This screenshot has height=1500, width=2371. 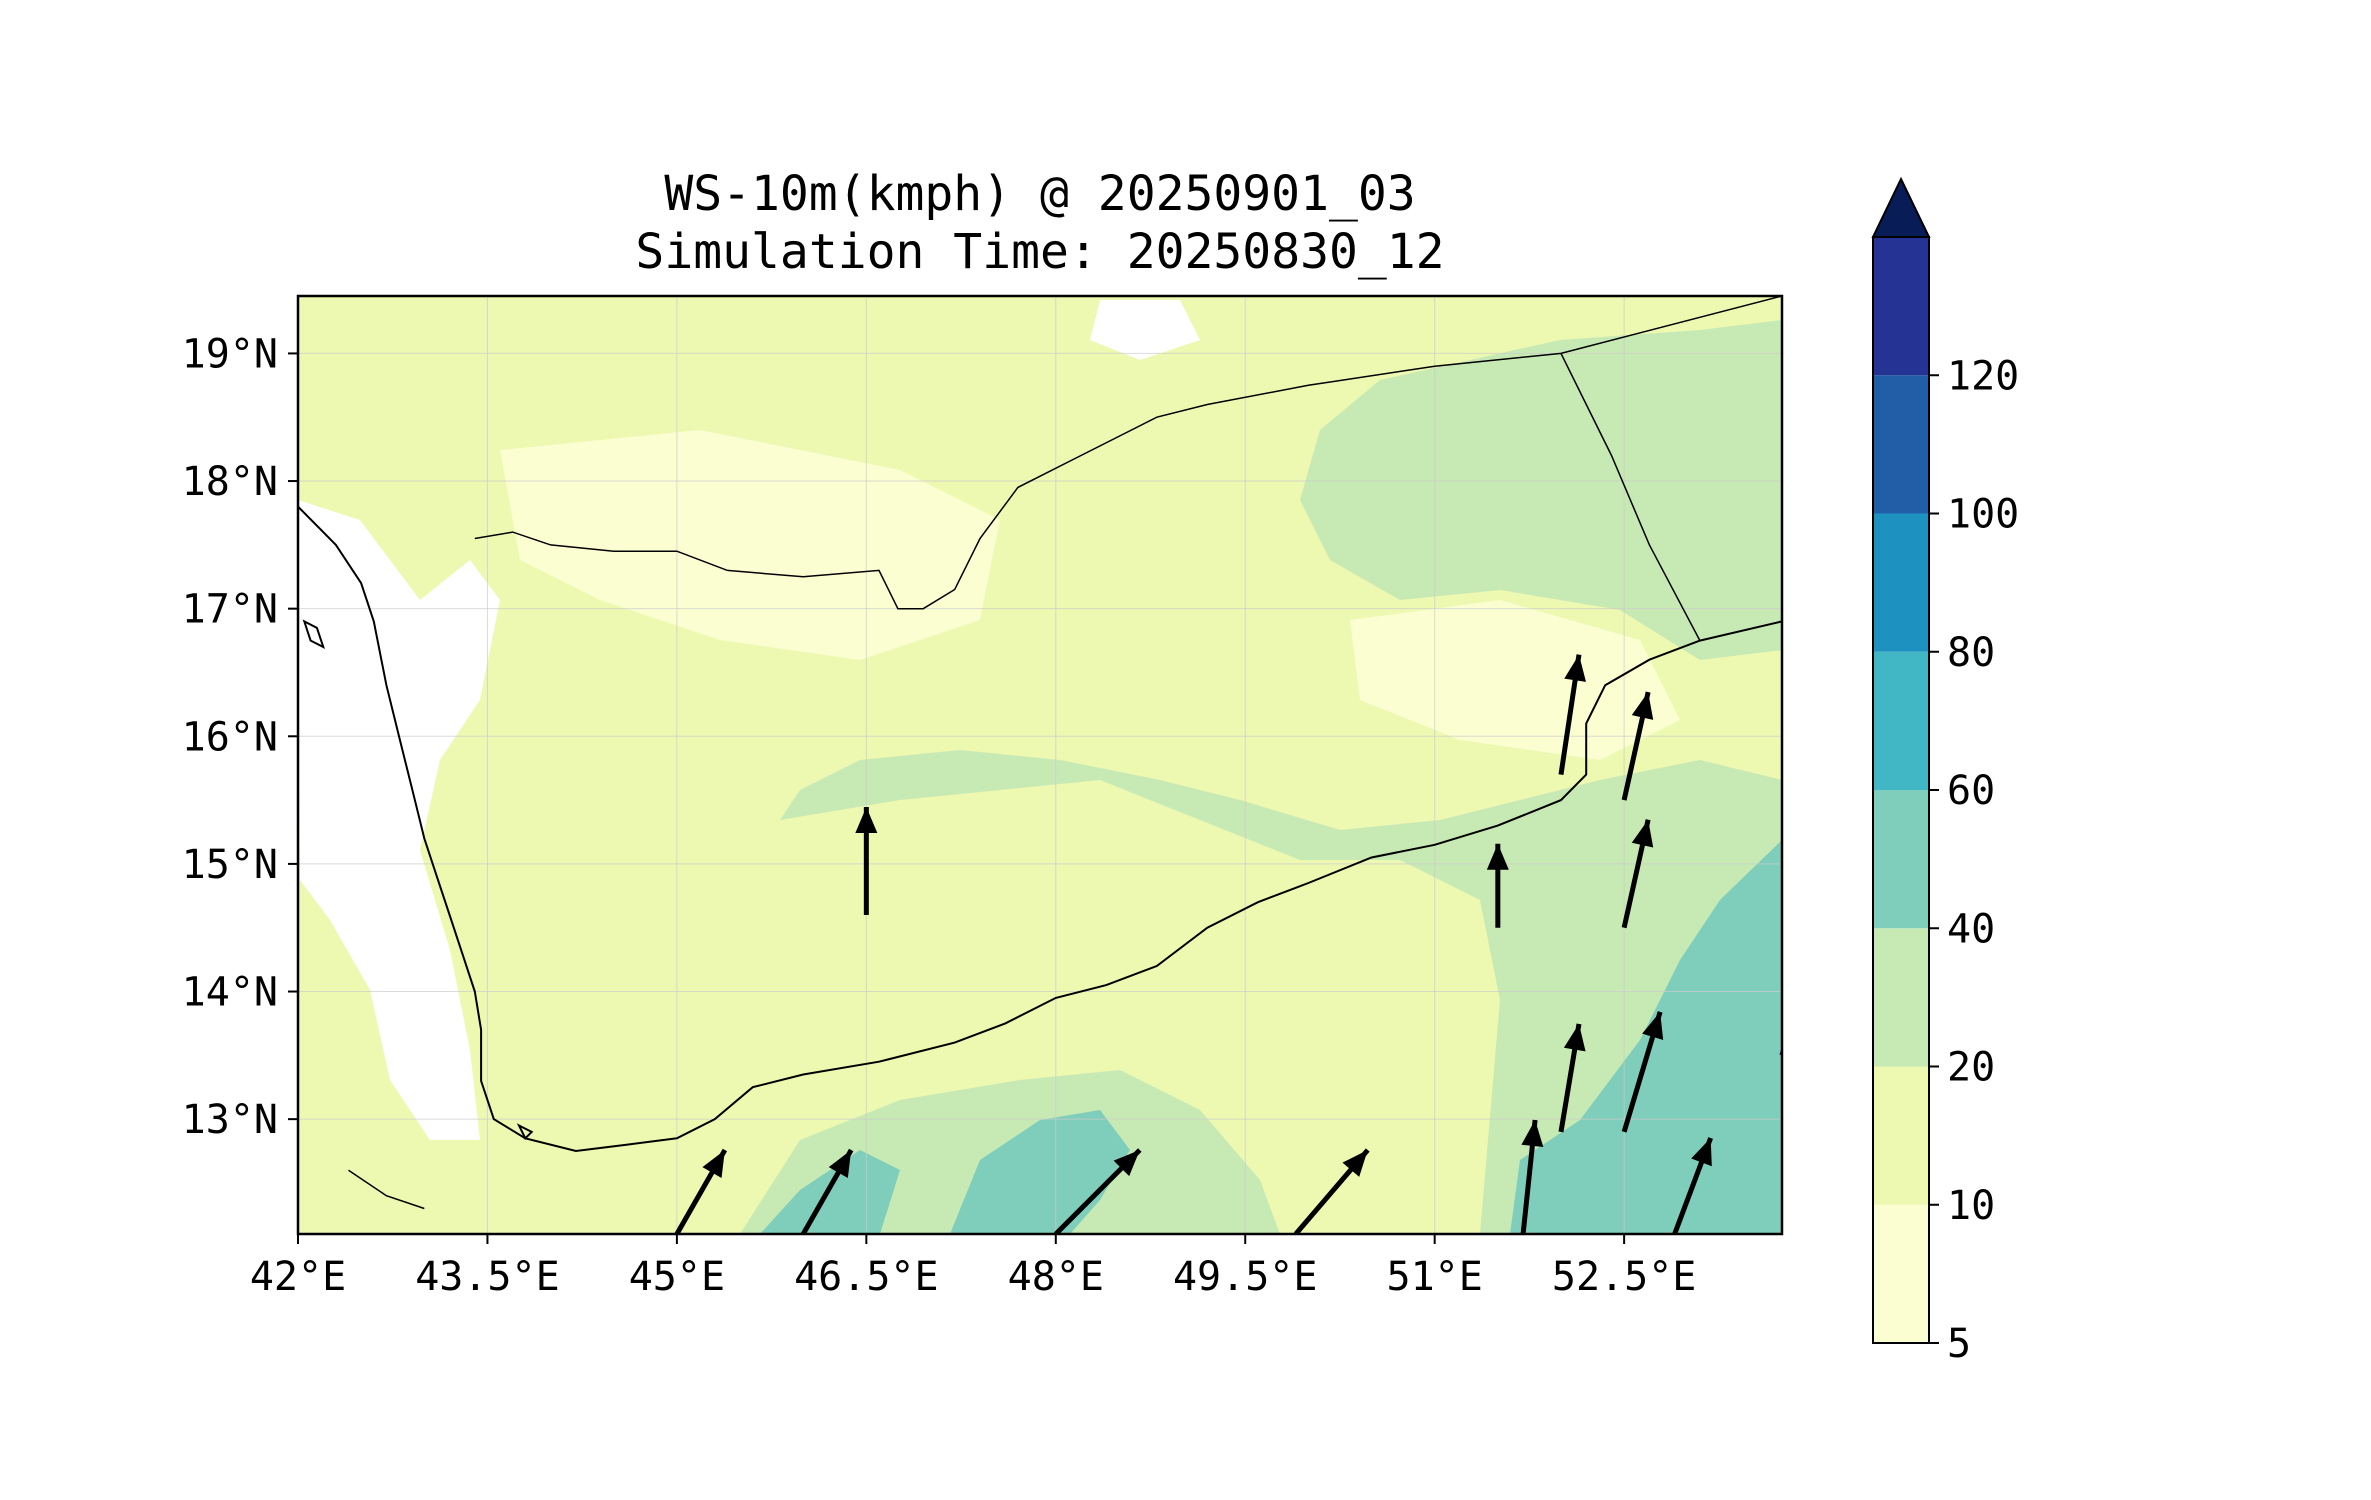 What do you see at coordinates (1983, 515) in the screenshot?
I see `colorbar-label-6: 100` at bounding box center [1983, 515].